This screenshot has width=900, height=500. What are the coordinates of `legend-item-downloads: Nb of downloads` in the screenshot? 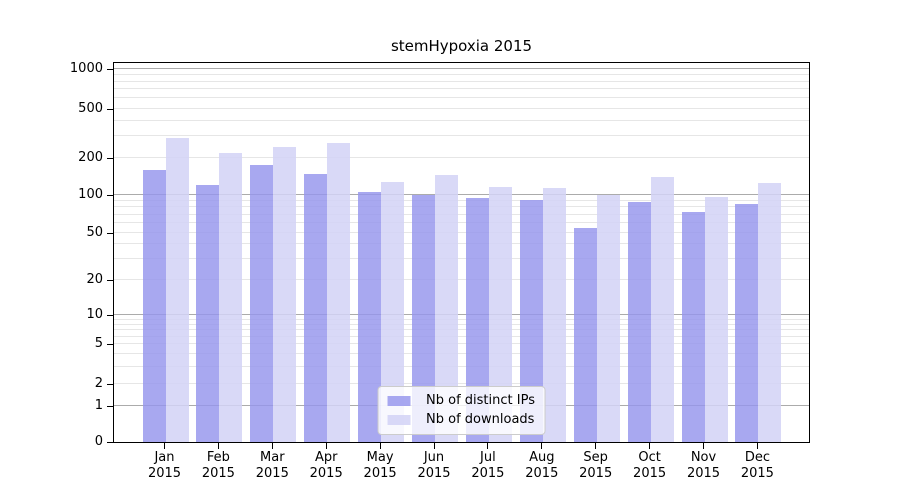 It's located at (461, 419).